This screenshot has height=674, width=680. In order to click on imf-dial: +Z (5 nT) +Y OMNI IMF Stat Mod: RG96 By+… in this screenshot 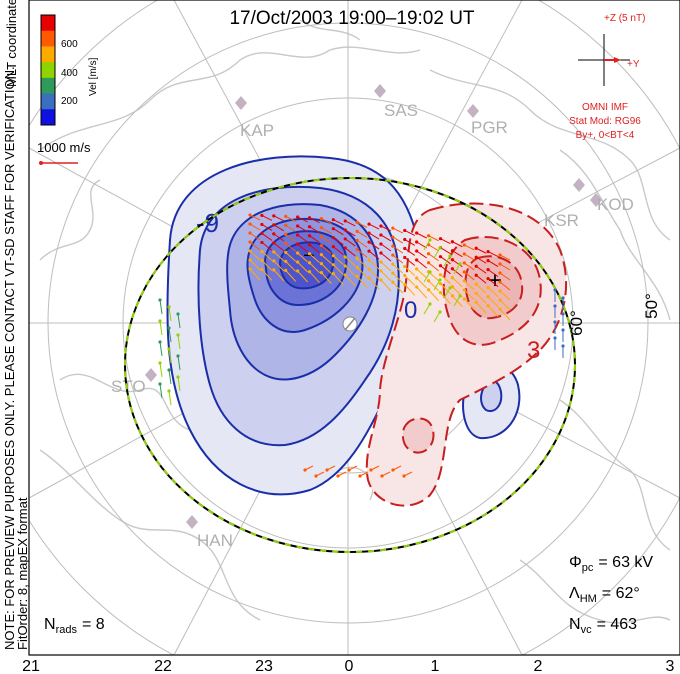, I will do `click(607, 77)`.